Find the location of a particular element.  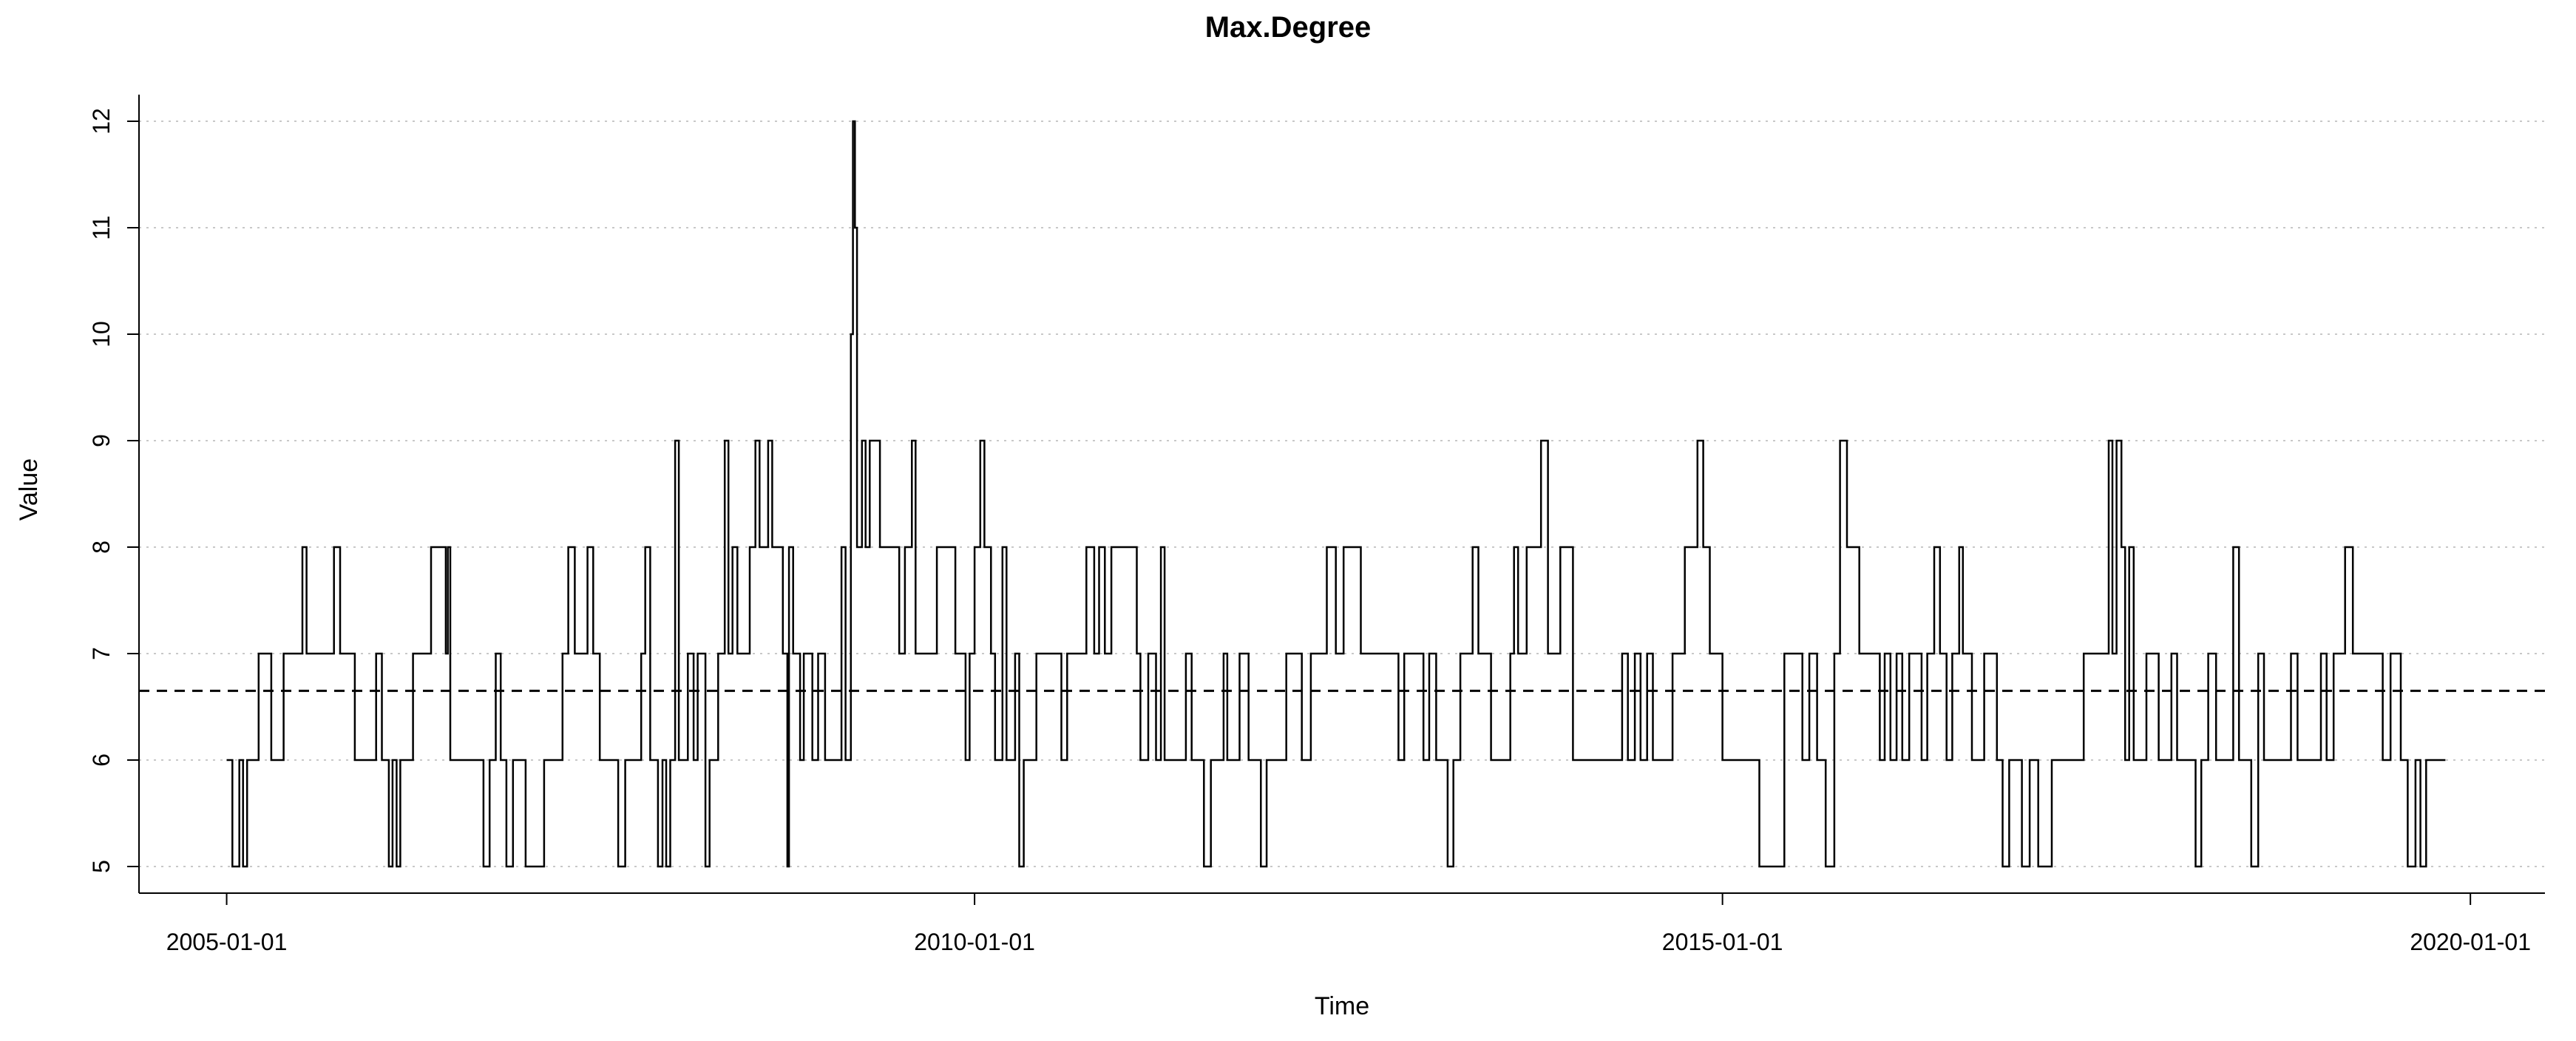

y-tick-label: 8 is located at coordinates (101, 547).